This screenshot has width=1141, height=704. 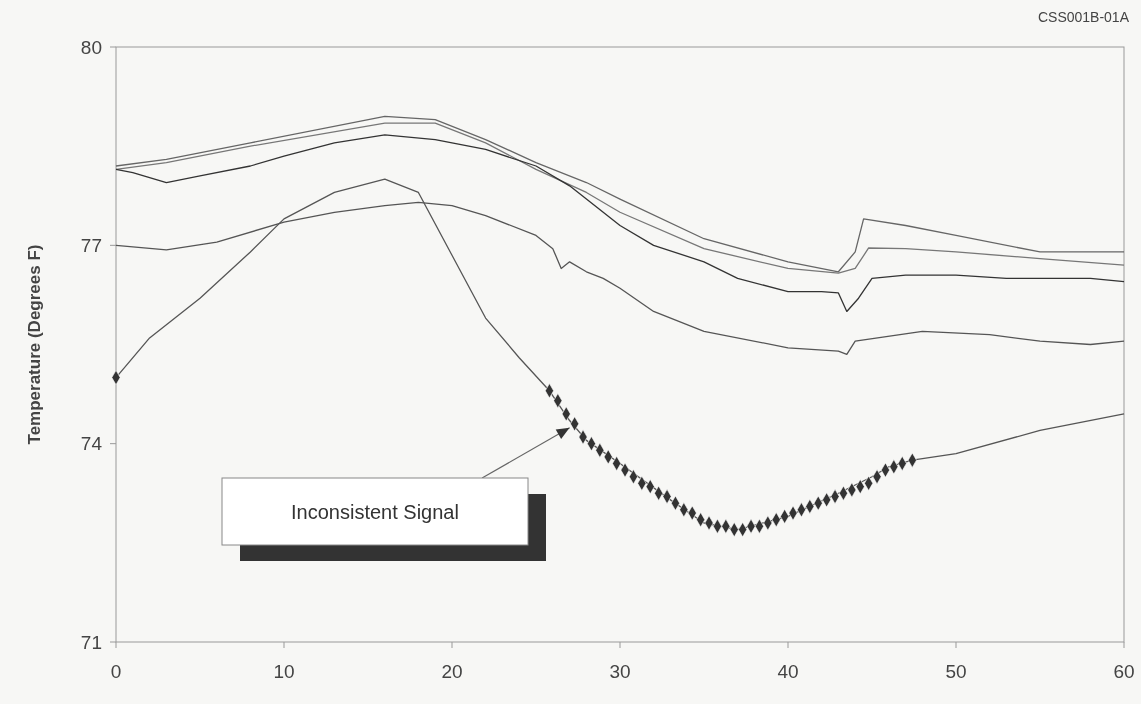 What do you see at coordinates (91, 444) in the screenshot?
I see `y-tick-label: 74` at bounding box center [91, 444].